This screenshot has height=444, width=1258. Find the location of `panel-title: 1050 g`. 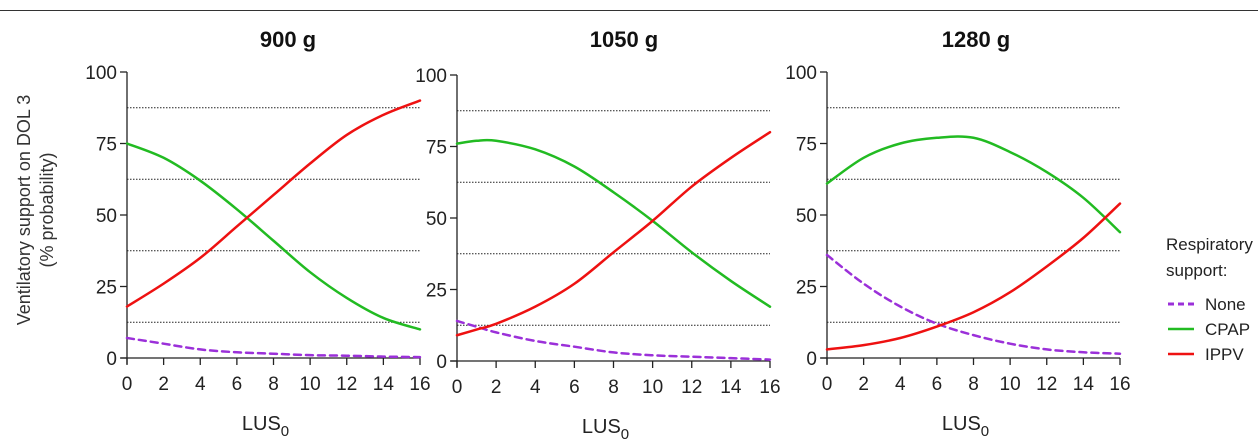

panel-title: 1050 g is located at coordinates (624, 39).